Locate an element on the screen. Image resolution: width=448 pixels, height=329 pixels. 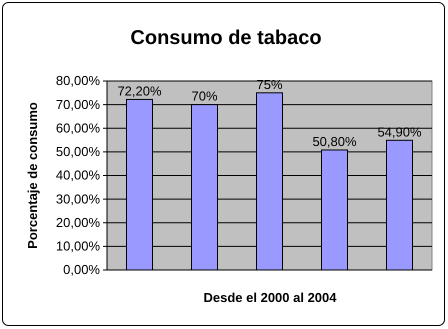
chart-title: Consumo de tabaco is located at coordinates (226, 38).